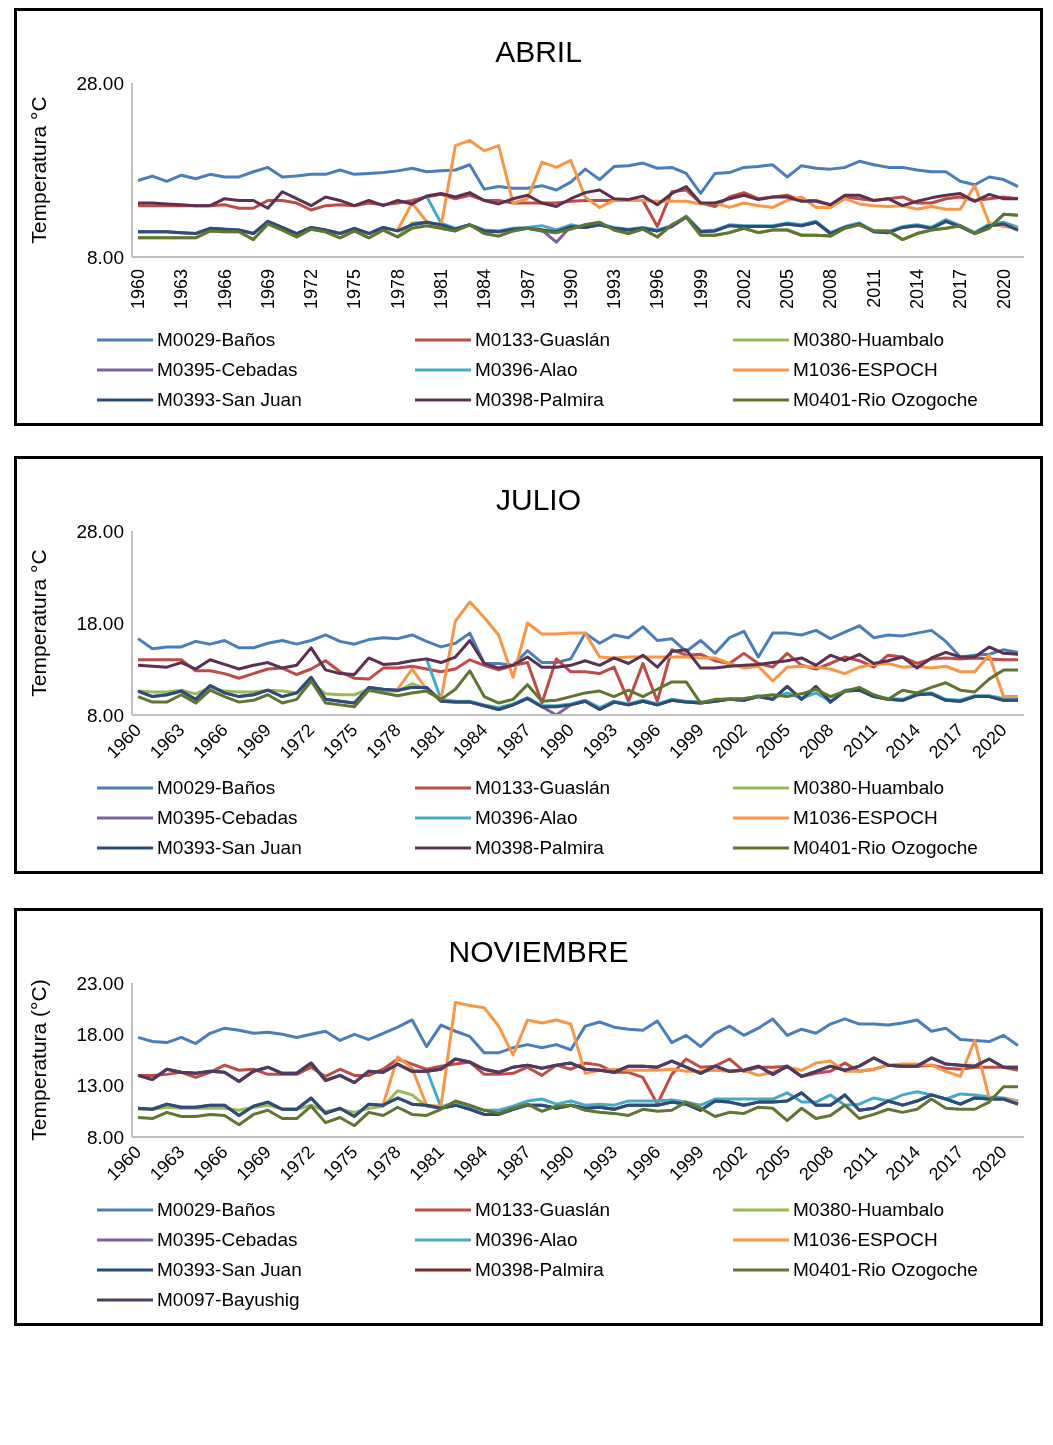  What do you see at coordinates (538, 951) in the screenshot?
I see `chart-title: NOVIEMBRE` at bounding box center [538, 951].